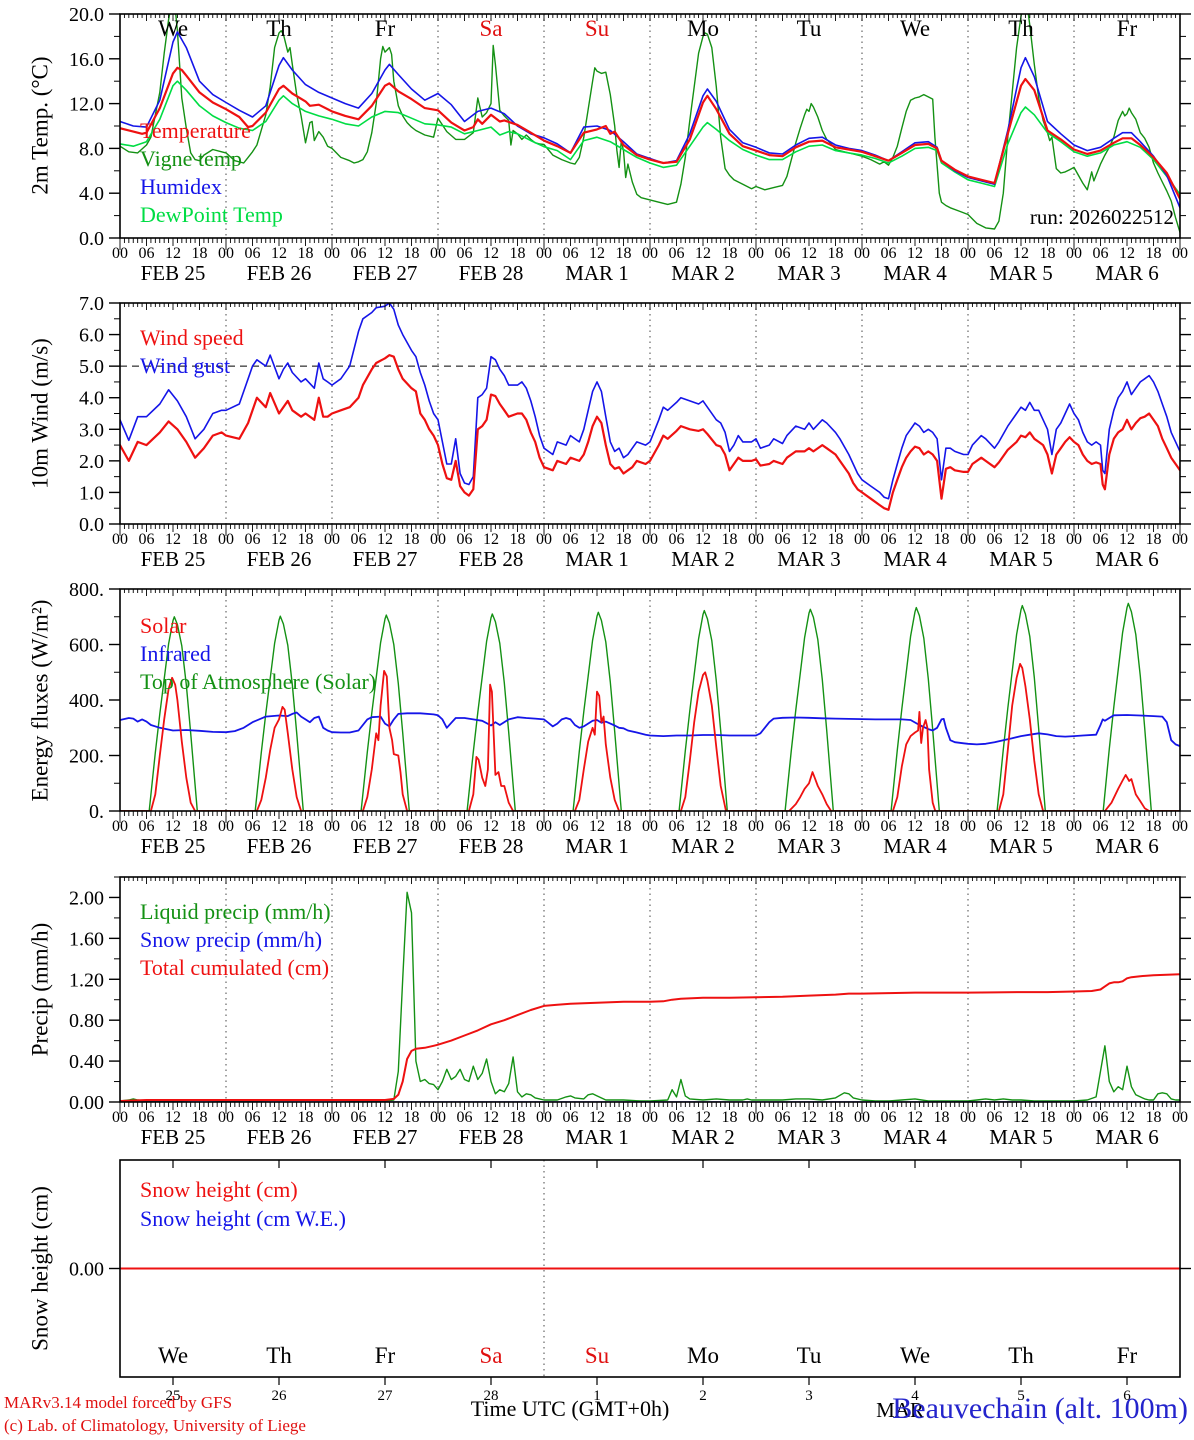  I want to click on day-number-label: 5, so click(1021, 1396).